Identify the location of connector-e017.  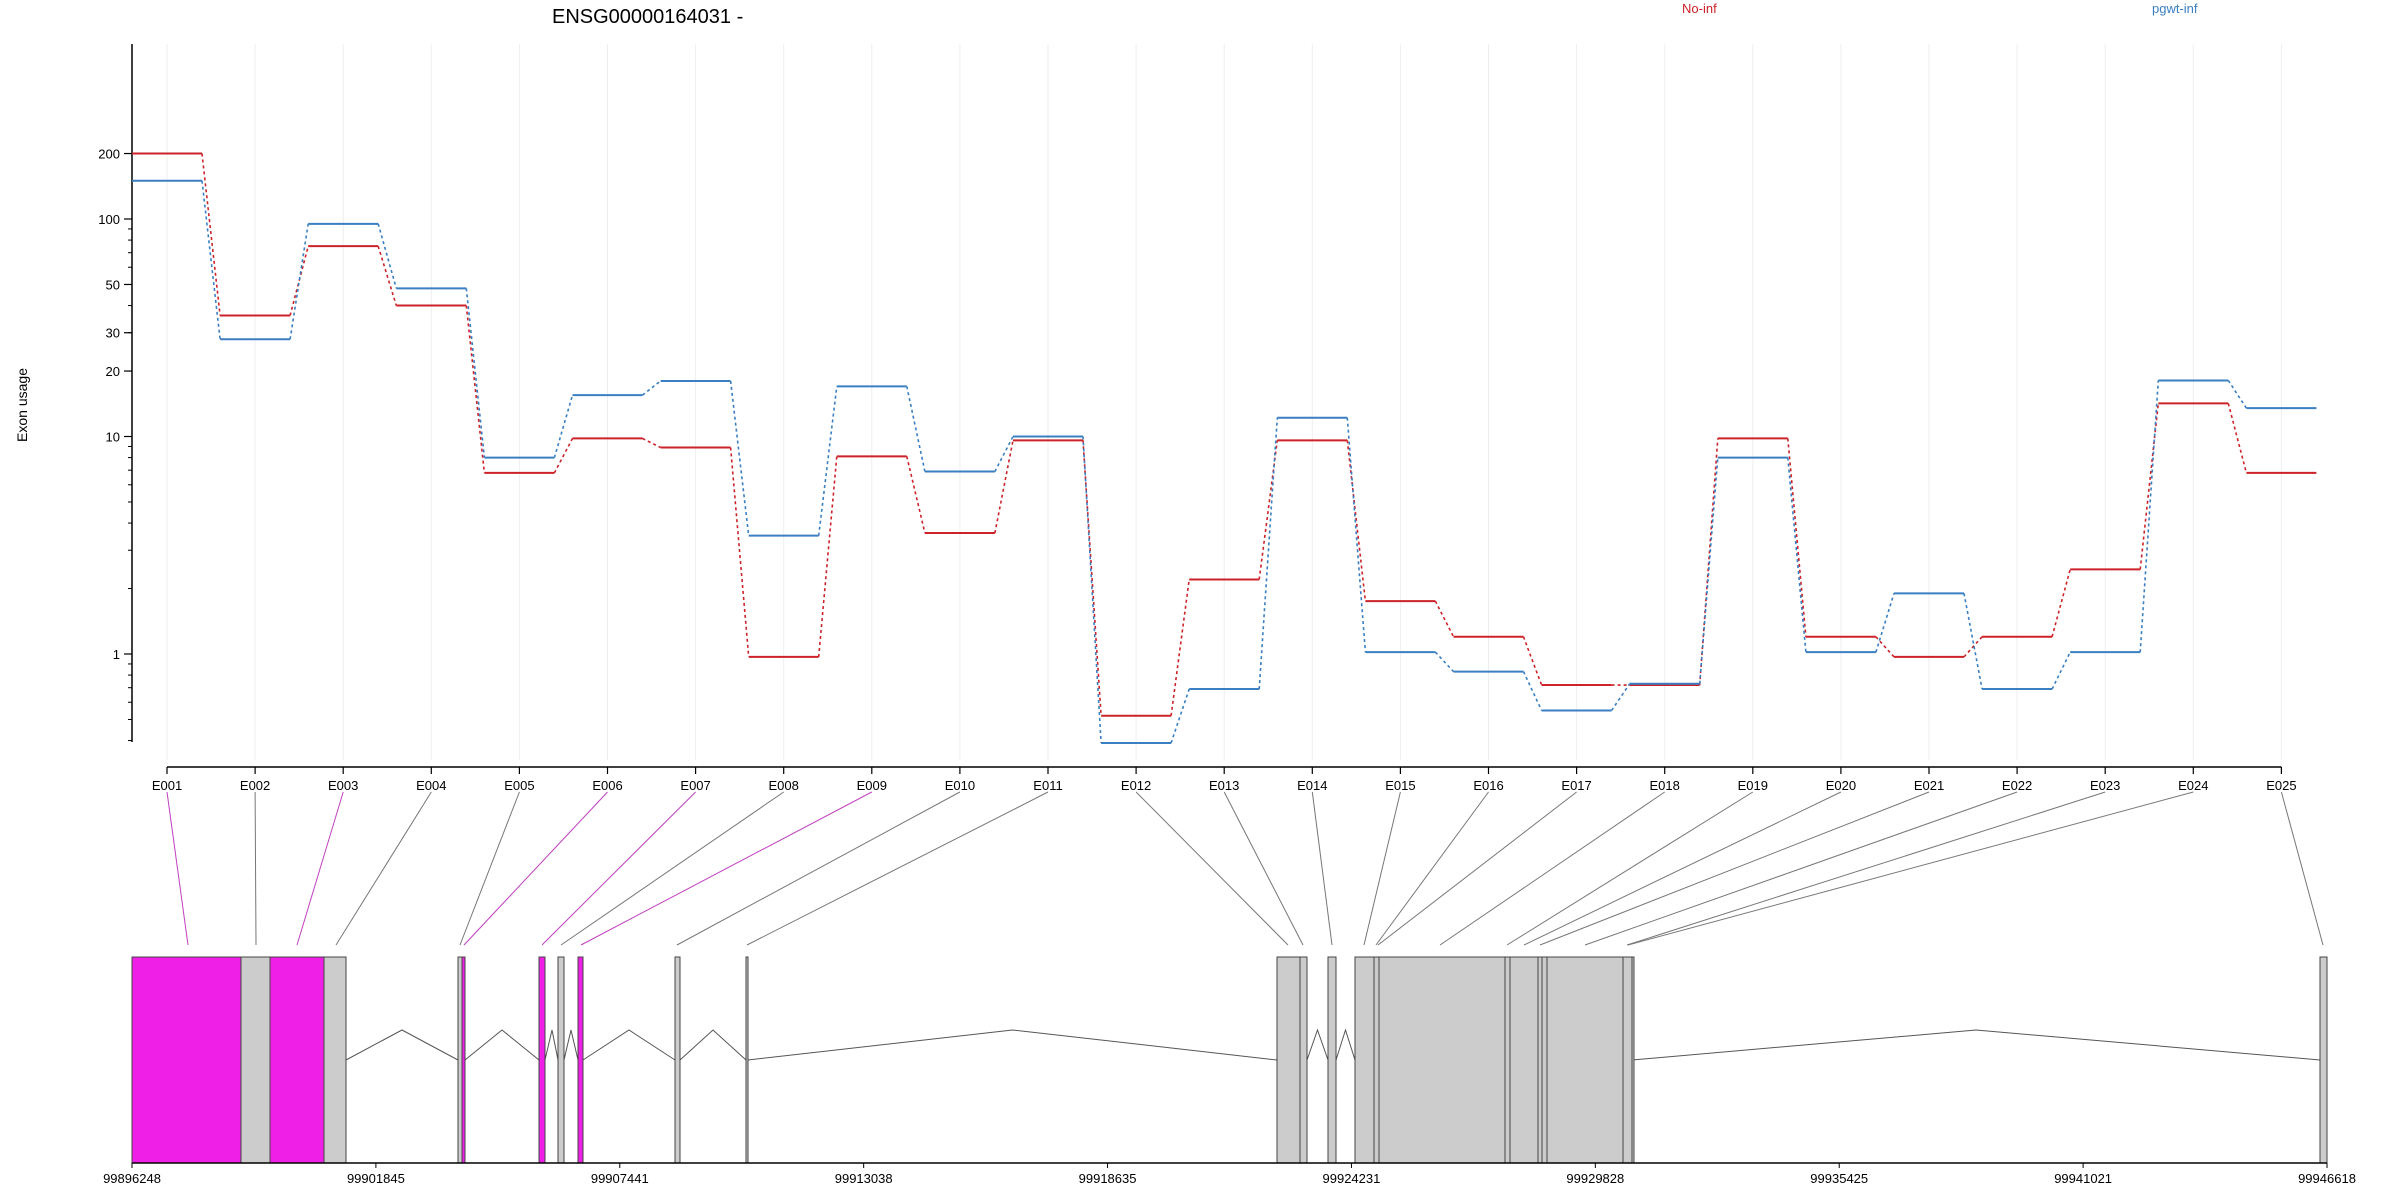
(1477, 868).